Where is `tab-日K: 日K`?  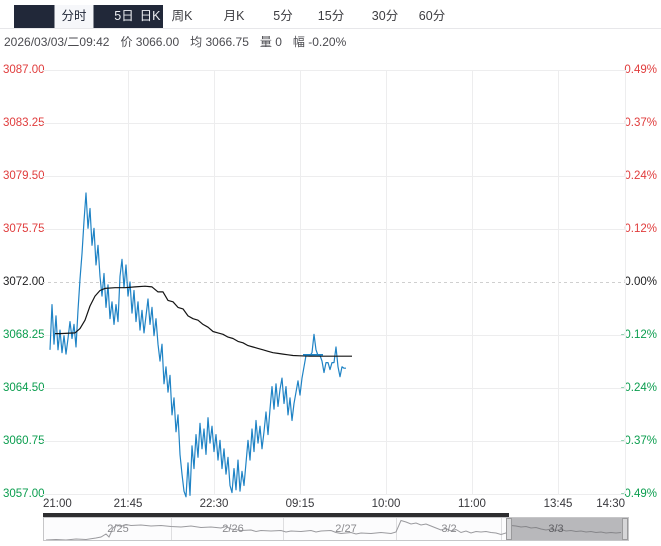
tab-日K: 日K is located at coordinates (150, 16).